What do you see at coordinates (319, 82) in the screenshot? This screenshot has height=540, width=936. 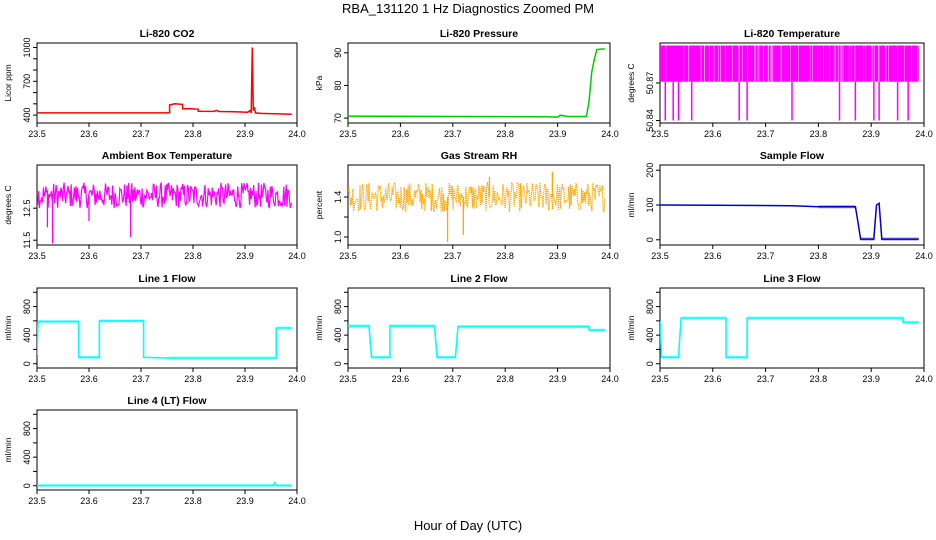 I see `y-axis-label: kPa` at bounding box center [319, 82].